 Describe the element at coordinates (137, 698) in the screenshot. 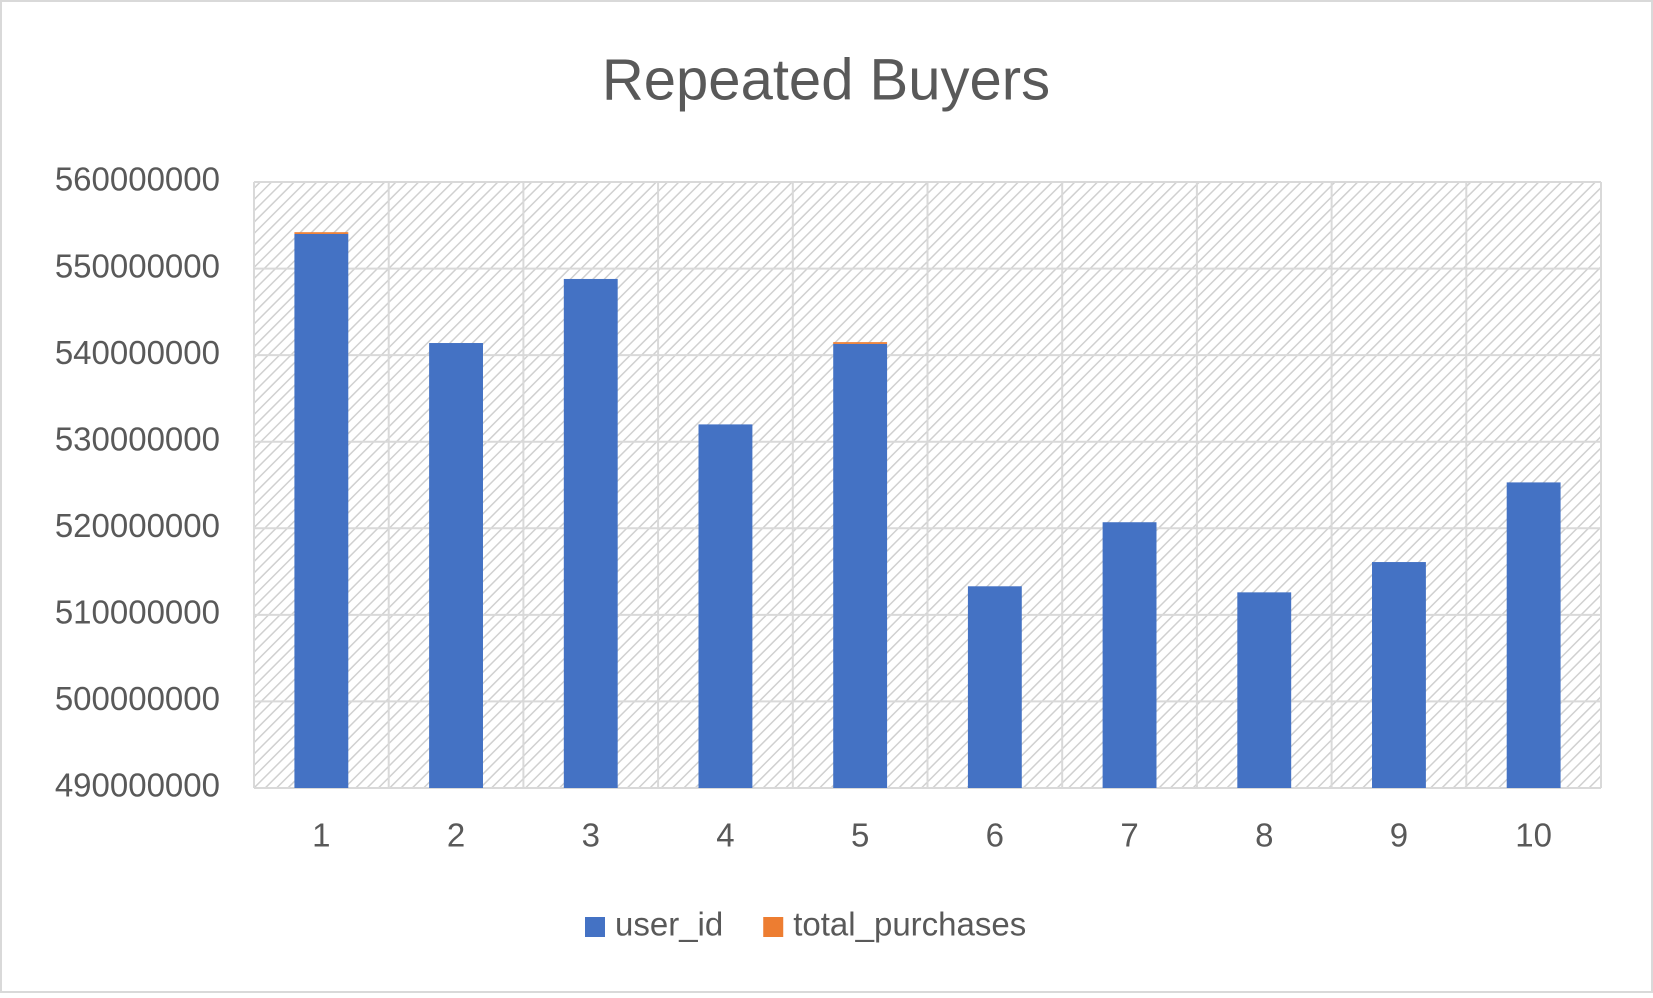

I see `y-tick-label: 500000000` at that location.